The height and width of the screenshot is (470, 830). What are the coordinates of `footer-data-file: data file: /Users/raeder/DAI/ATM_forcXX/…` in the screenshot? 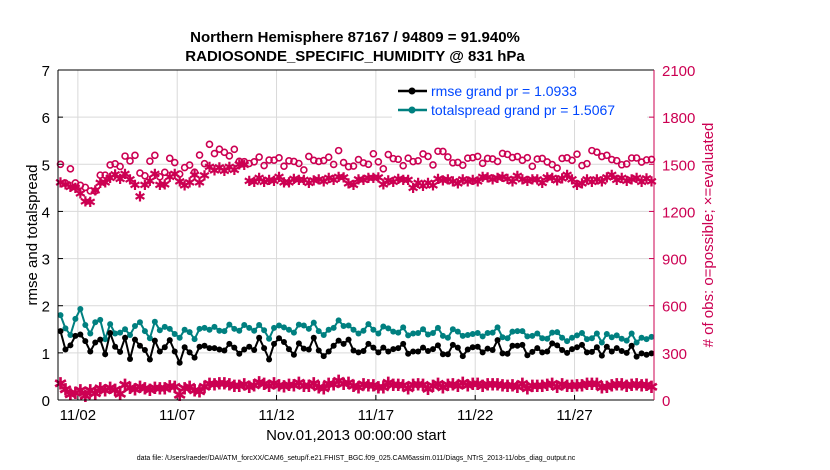 It's located at (356, 458).